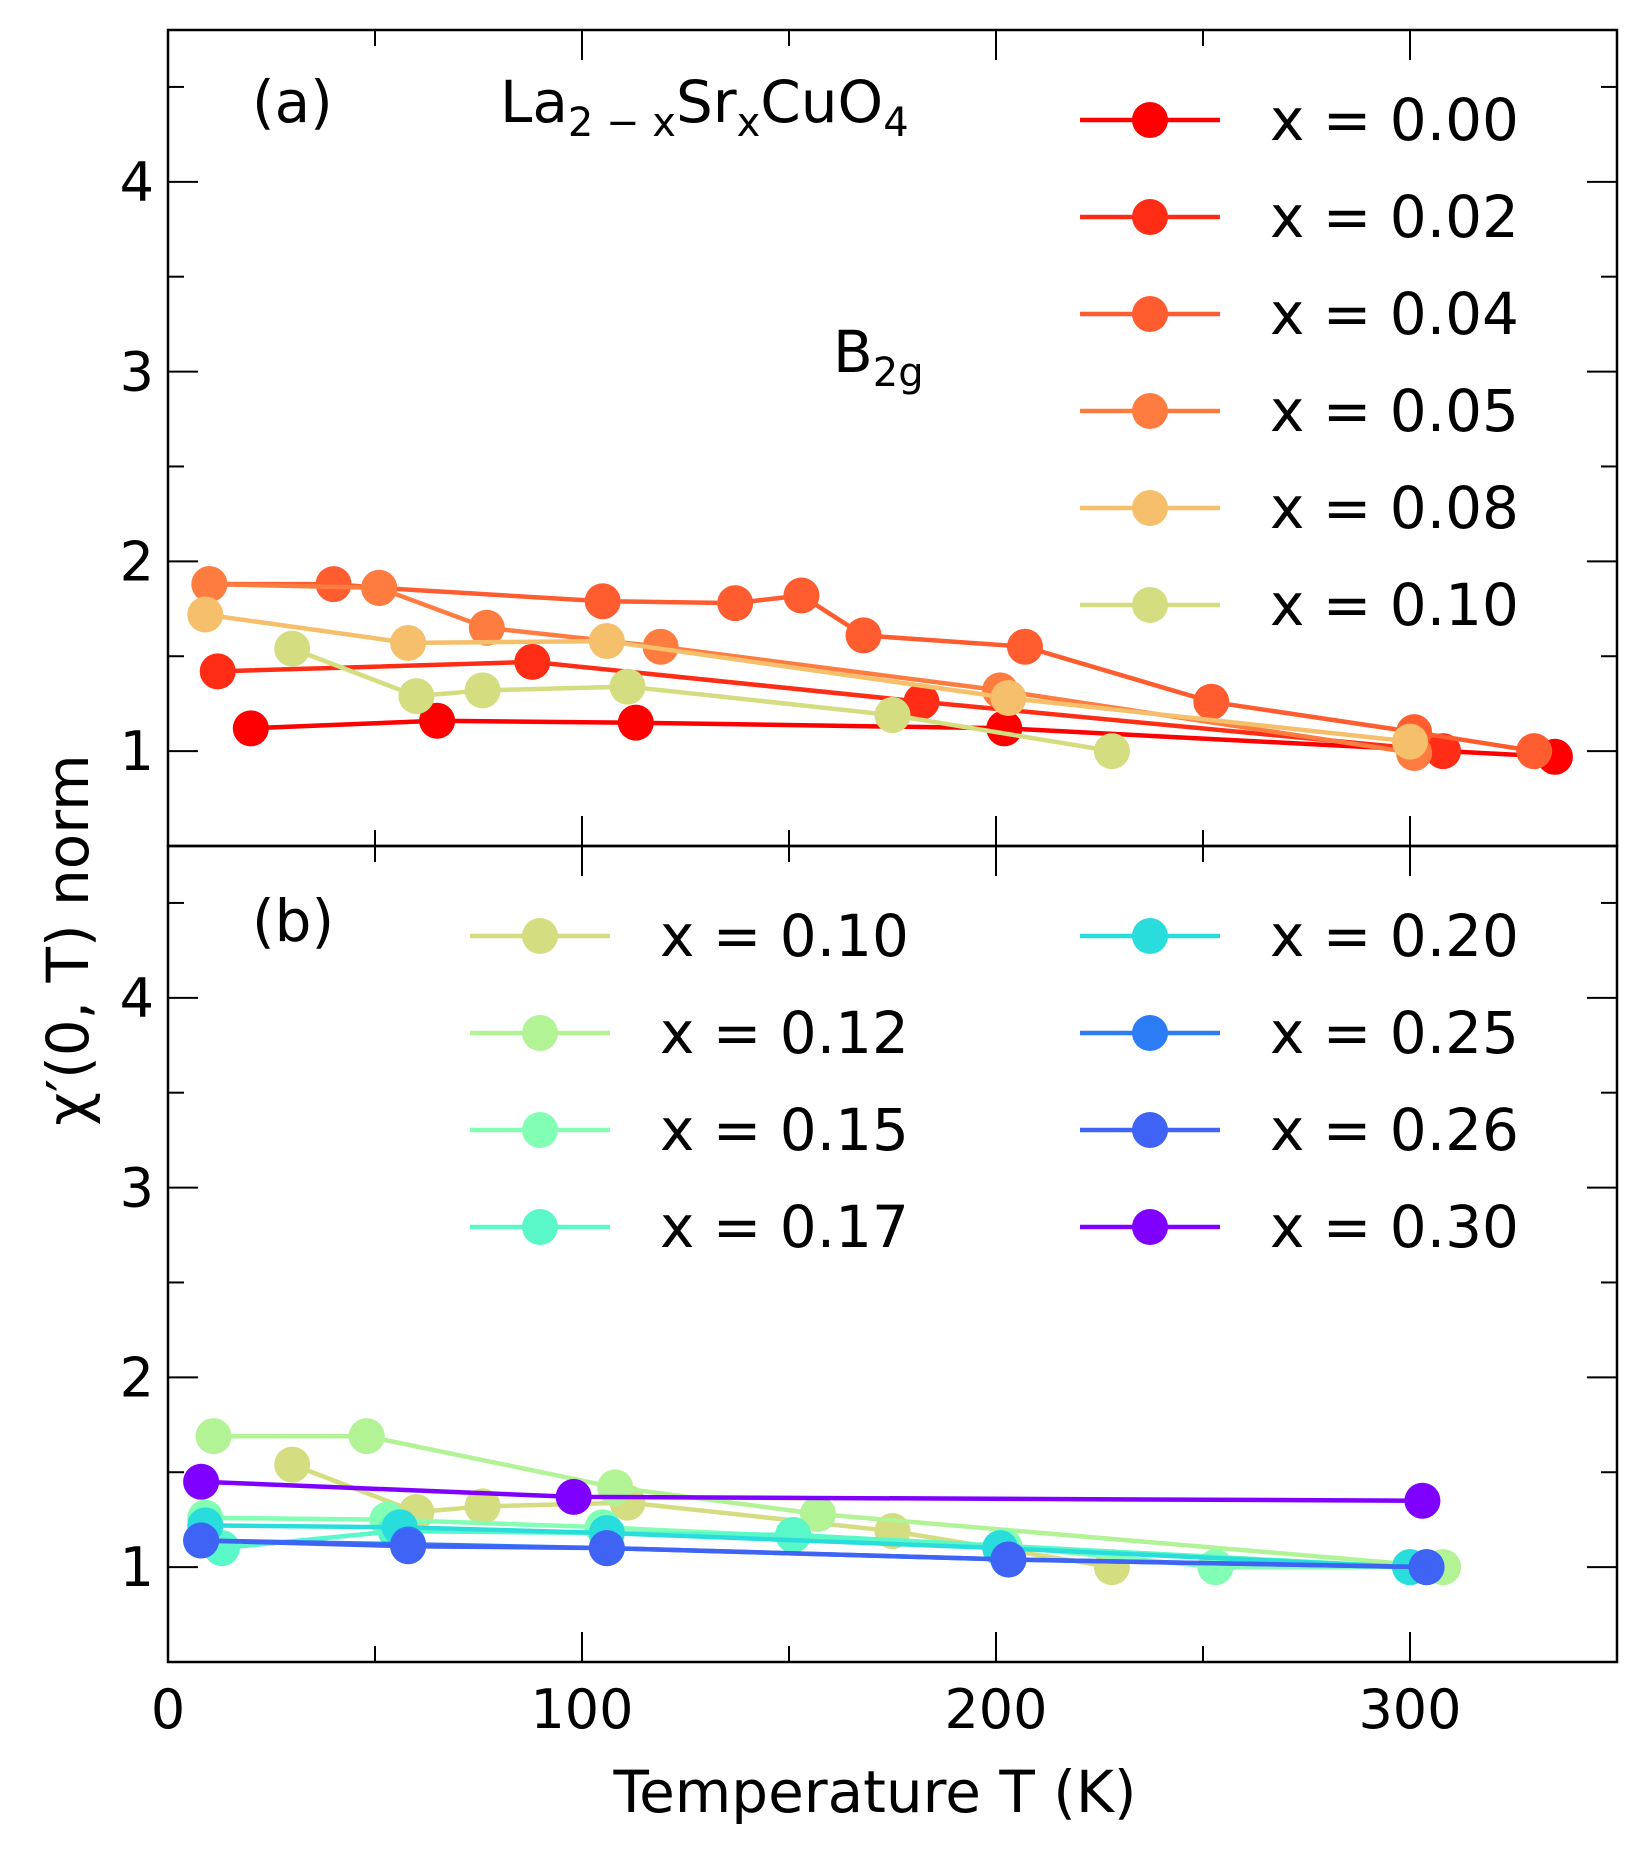  I want to click on x-tick-label: 0, so click(168, 1709).